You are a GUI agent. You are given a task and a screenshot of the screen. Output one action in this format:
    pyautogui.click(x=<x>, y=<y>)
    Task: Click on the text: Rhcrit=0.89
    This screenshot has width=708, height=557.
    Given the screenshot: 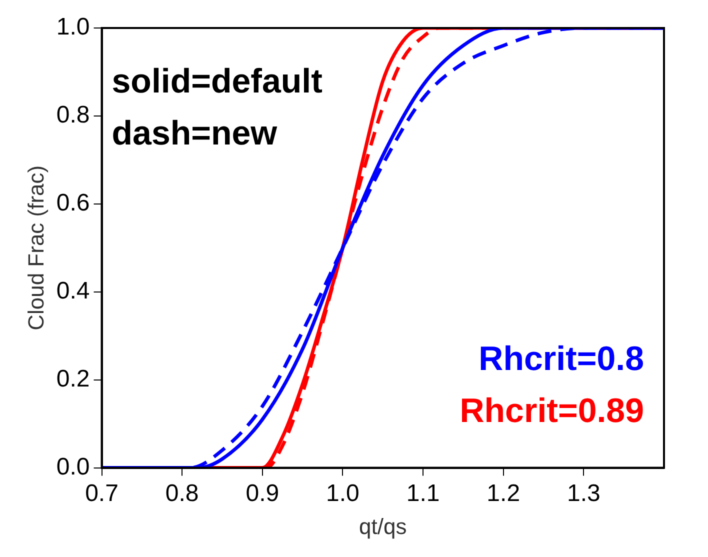 What is the action you would take?
    pyautogui.click(x=552, y=411)
    